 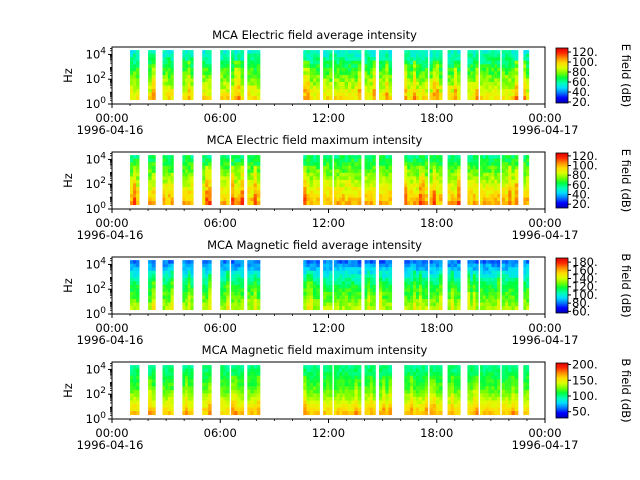 What do you see at coordinates (103, 156) in the screenshot?
I see `y-tick-exp: 4` at bounding box center [103, 156].